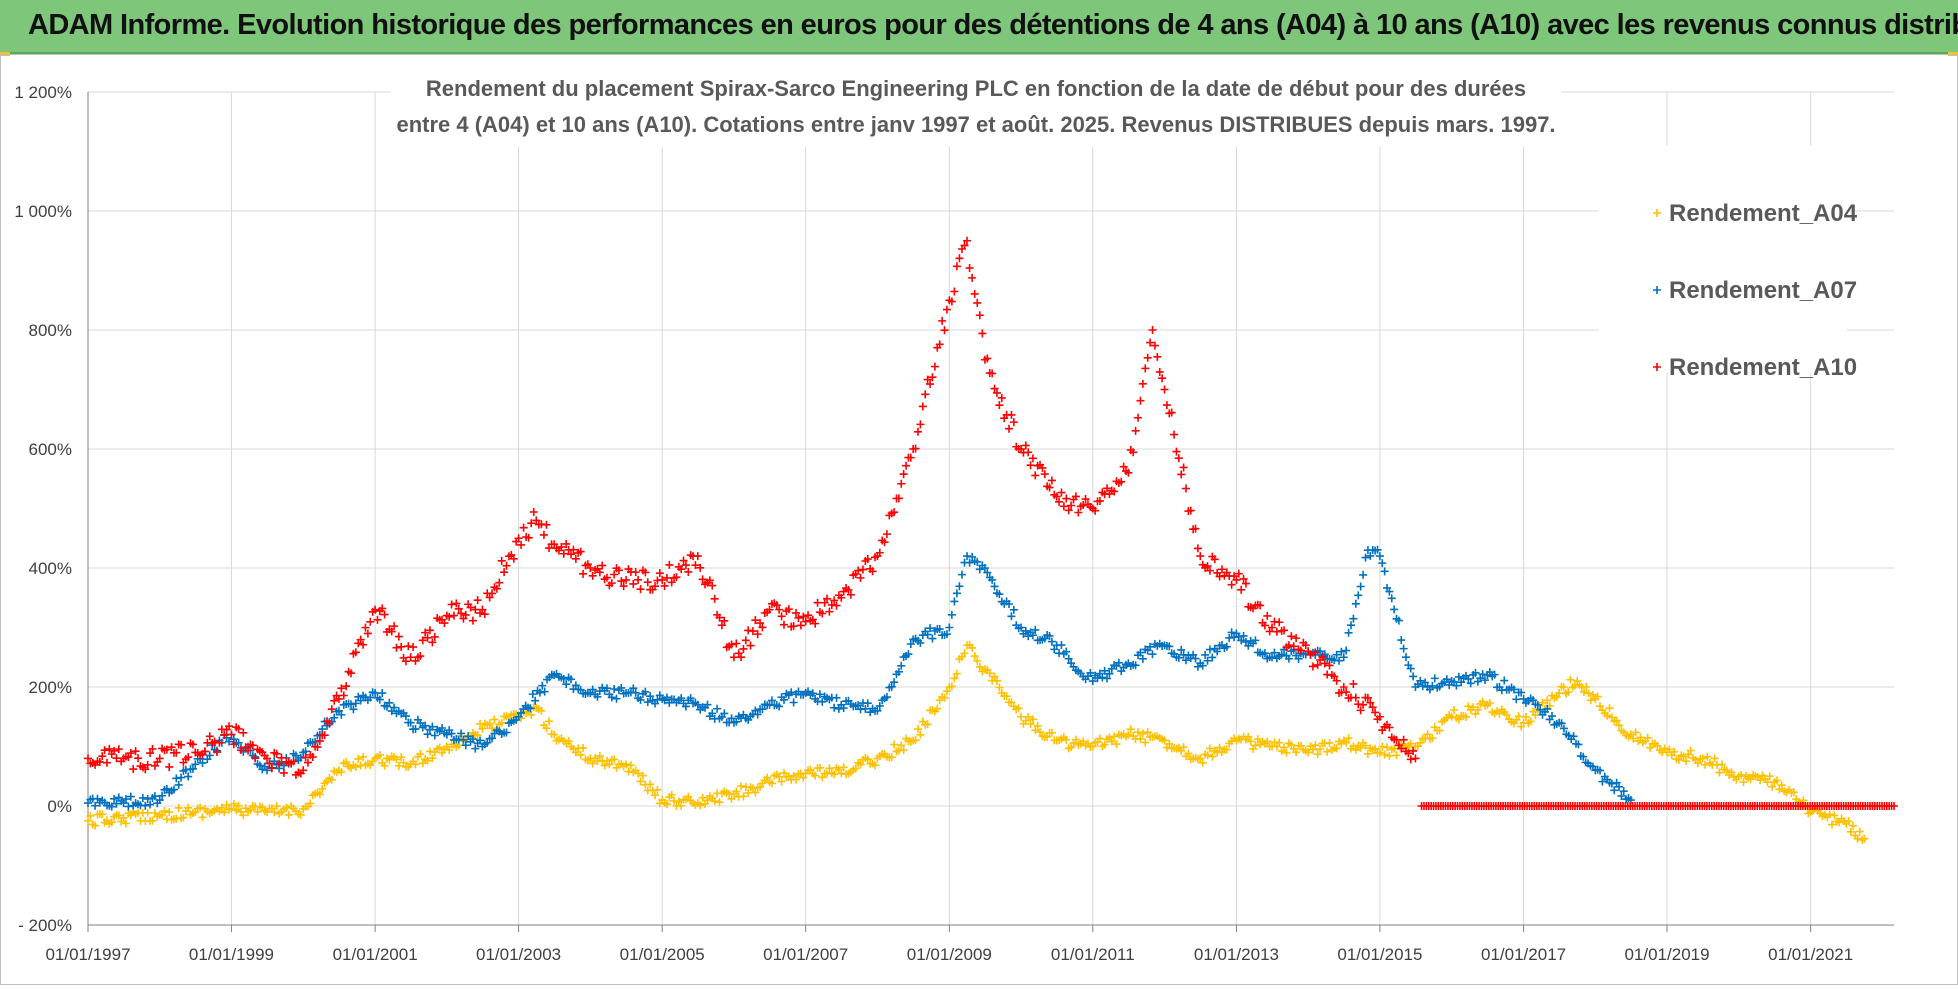 The width and height of the screenshot is (1958, 989). I want to click on legend-label: Rendement_A07, so click(1763, 290).